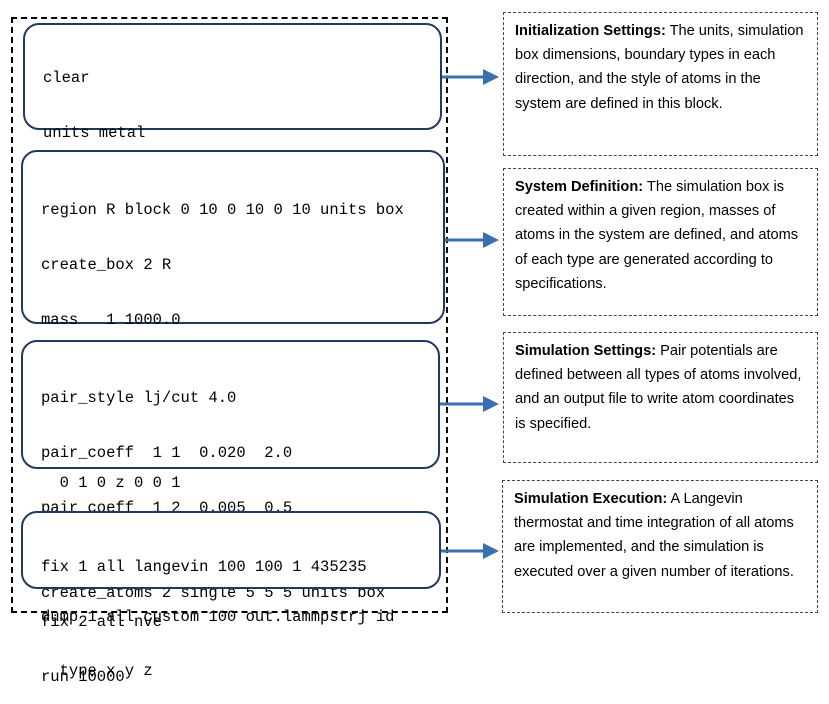 The height and width of the screenshot is (704, 829). Describe the element at coordinates (222, 210) in the screenshot. I see `code-line: region R block 0 10 0 10 0 10 units box` at that location.